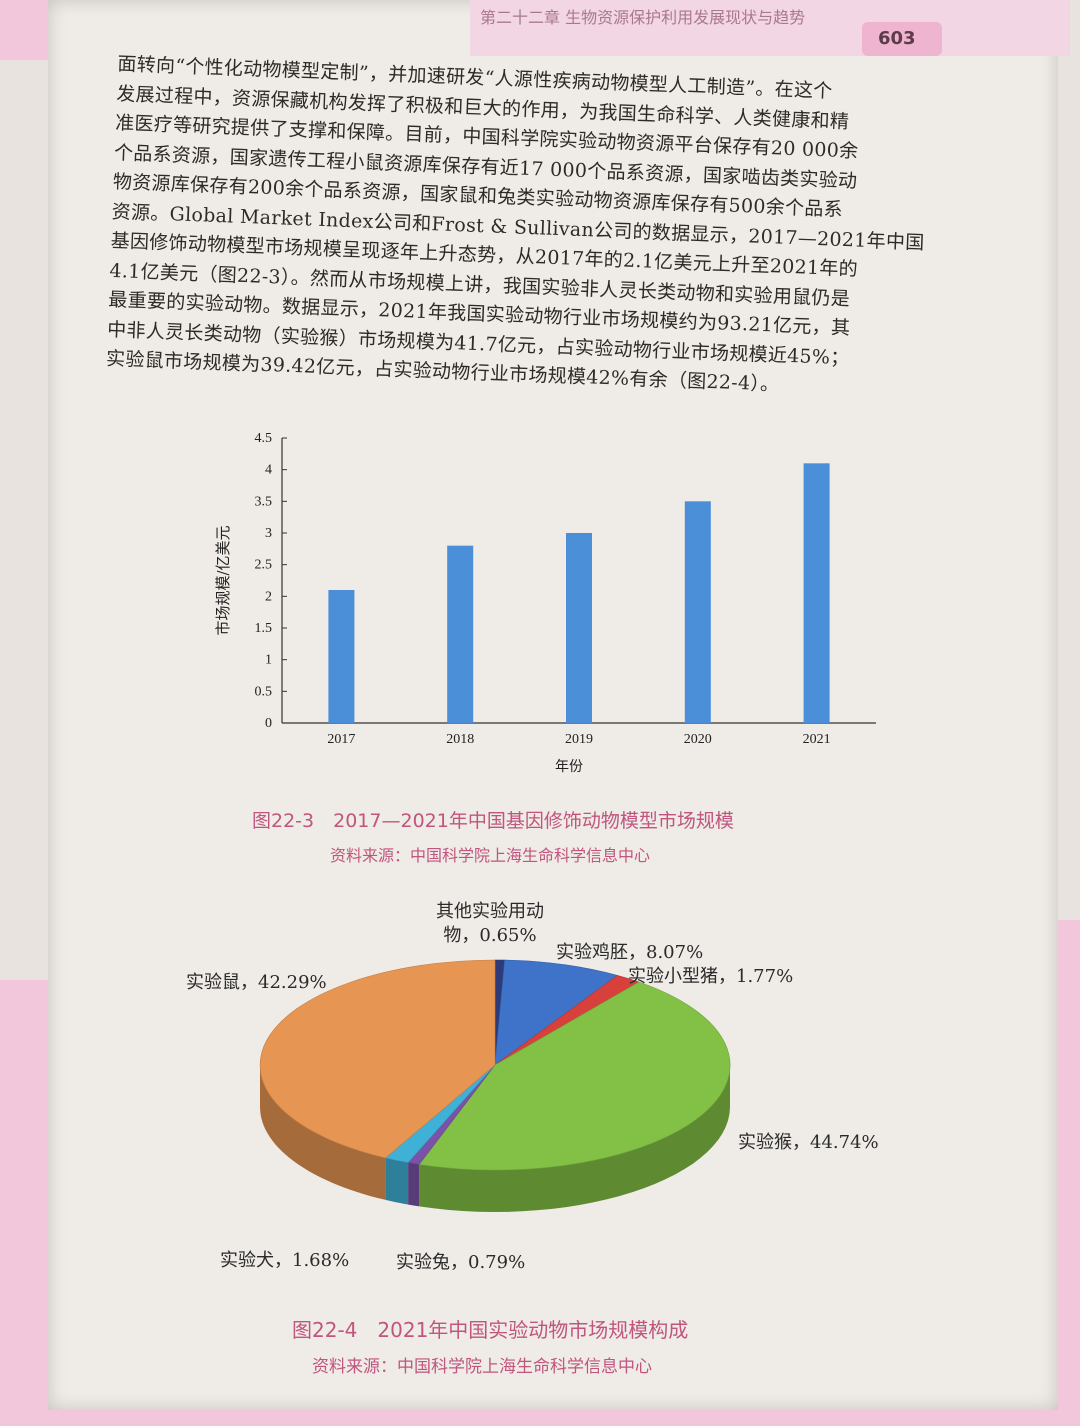  Describe the element at coordinates (268, 596) in the screenshot. I see `y-tick-label: 2` at that location.